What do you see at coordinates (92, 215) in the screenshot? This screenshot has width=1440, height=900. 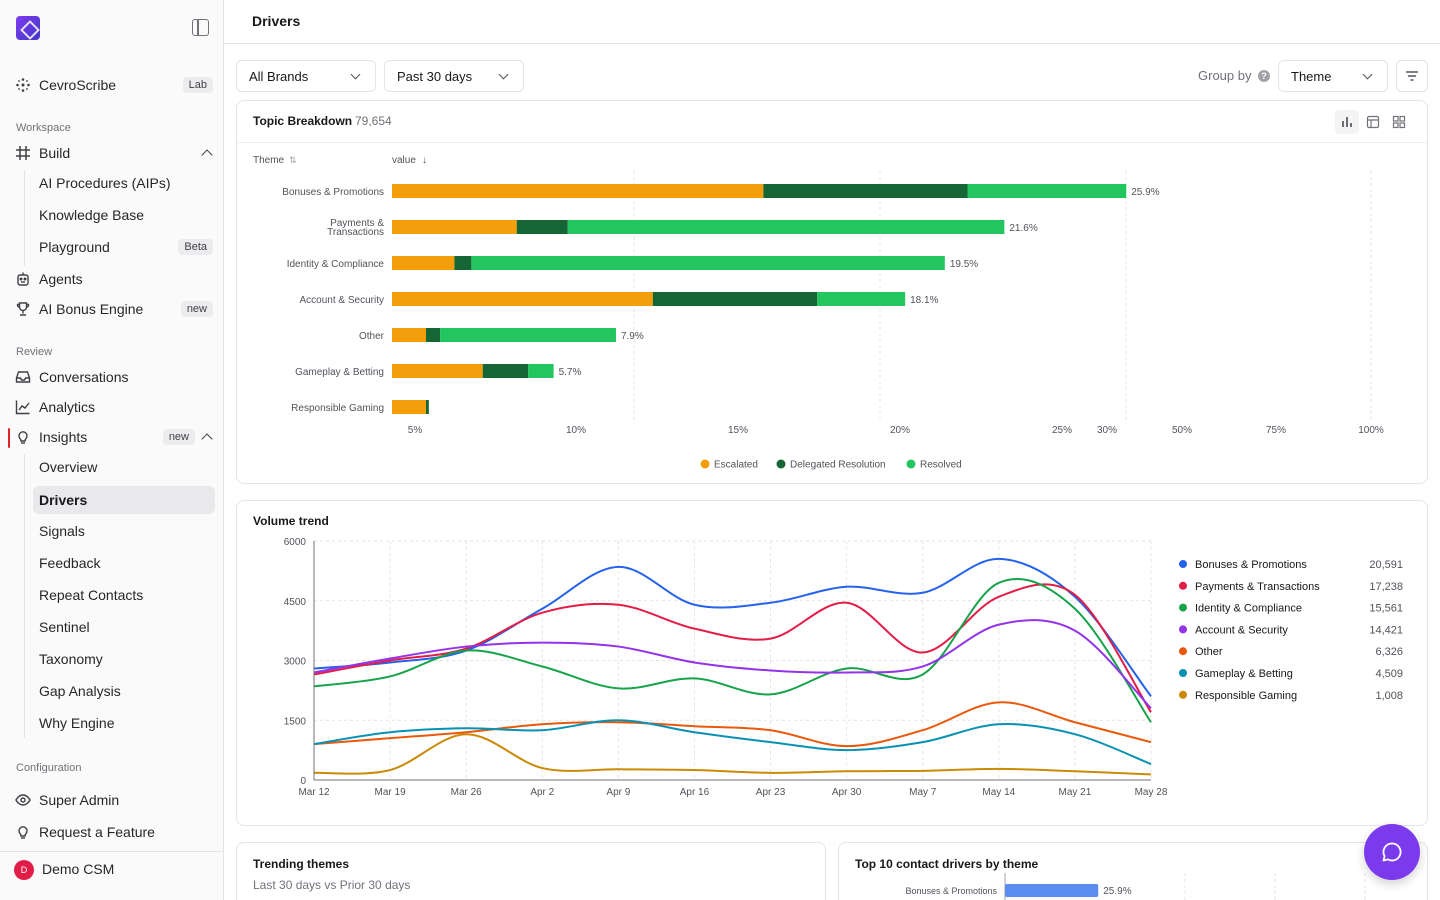 I see `sidebar-item-knowledge-base: Knowledge Base` at bounding box center [92, 215].